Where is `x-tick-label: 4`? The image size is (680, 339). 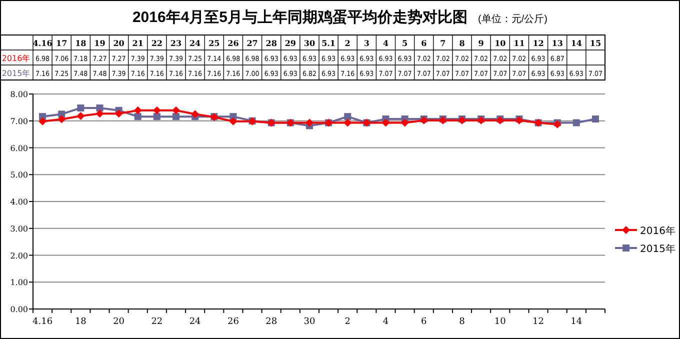
x-tick-label: 4 is located at coordinates (385, 43).